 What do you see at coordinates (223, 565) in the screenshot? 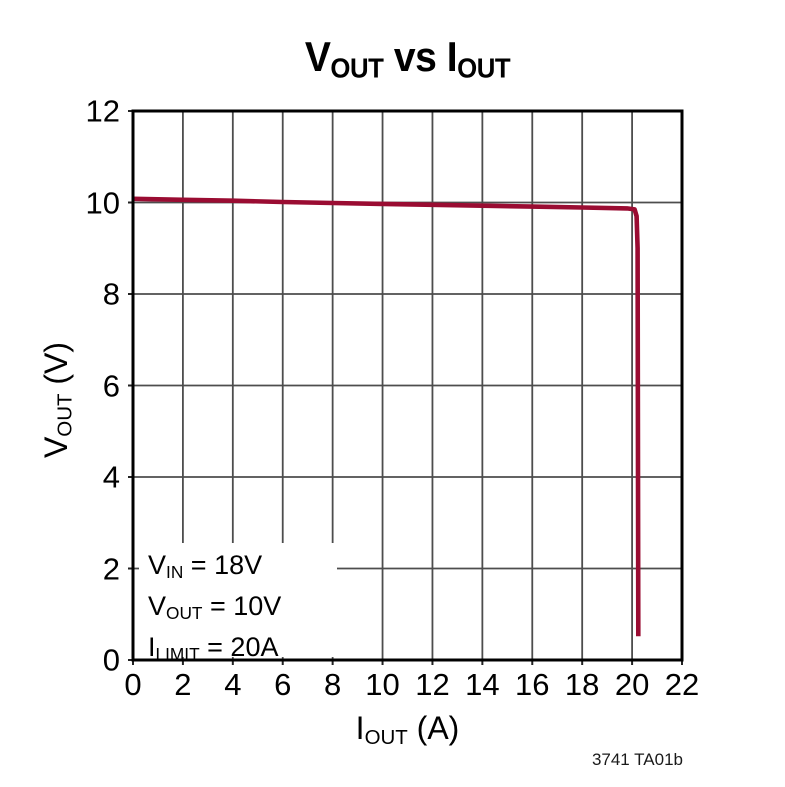
I see `text-run: = 18V` at bounding box center [223, 565].